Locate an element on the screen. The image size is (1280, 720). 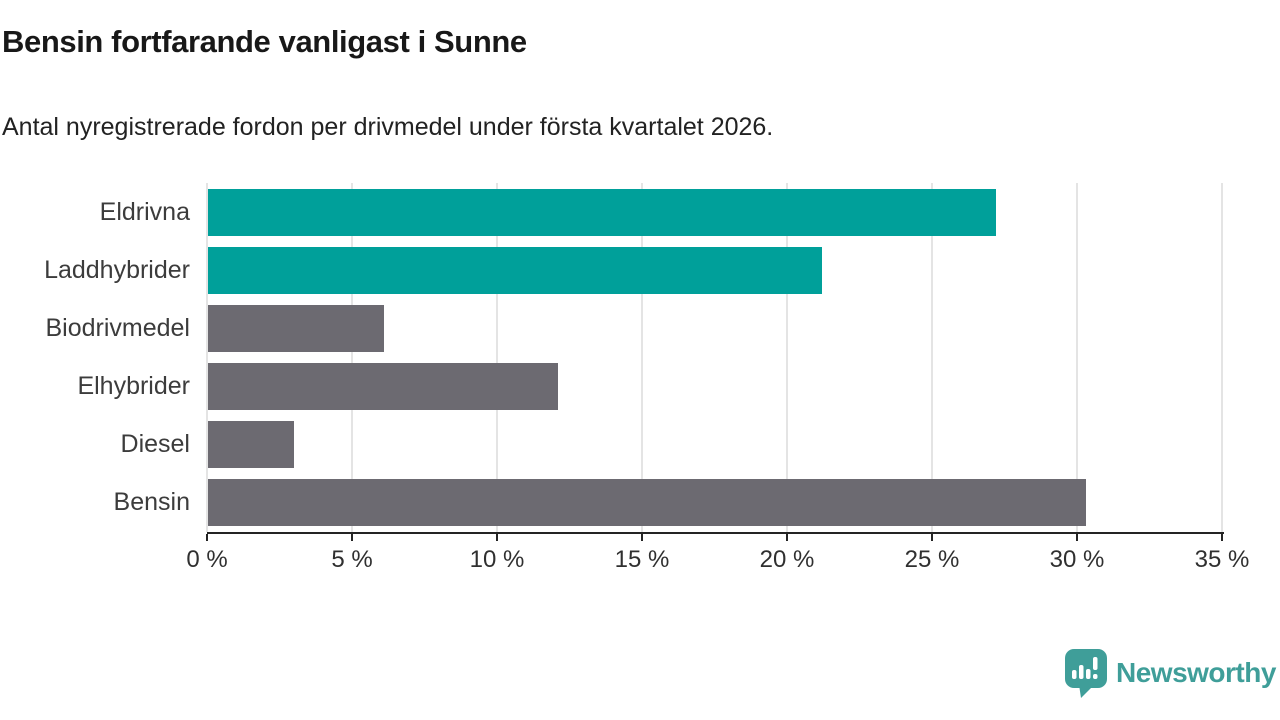
chart-title: Bensin fortfarande vanligast i Sunne is located at coordinates (264, 41).